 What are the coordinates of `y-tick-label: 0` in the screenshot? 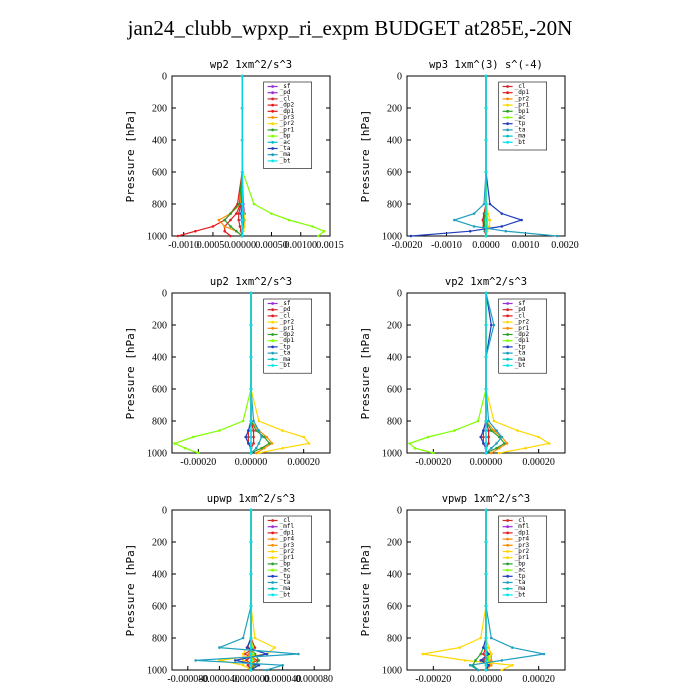 It's located at (164, 77).